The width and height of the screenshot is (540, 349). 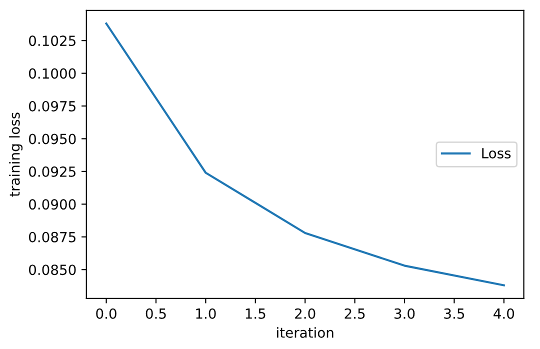 I want to click on y-tick-label: 0.0875, so click(x=52, y=237).